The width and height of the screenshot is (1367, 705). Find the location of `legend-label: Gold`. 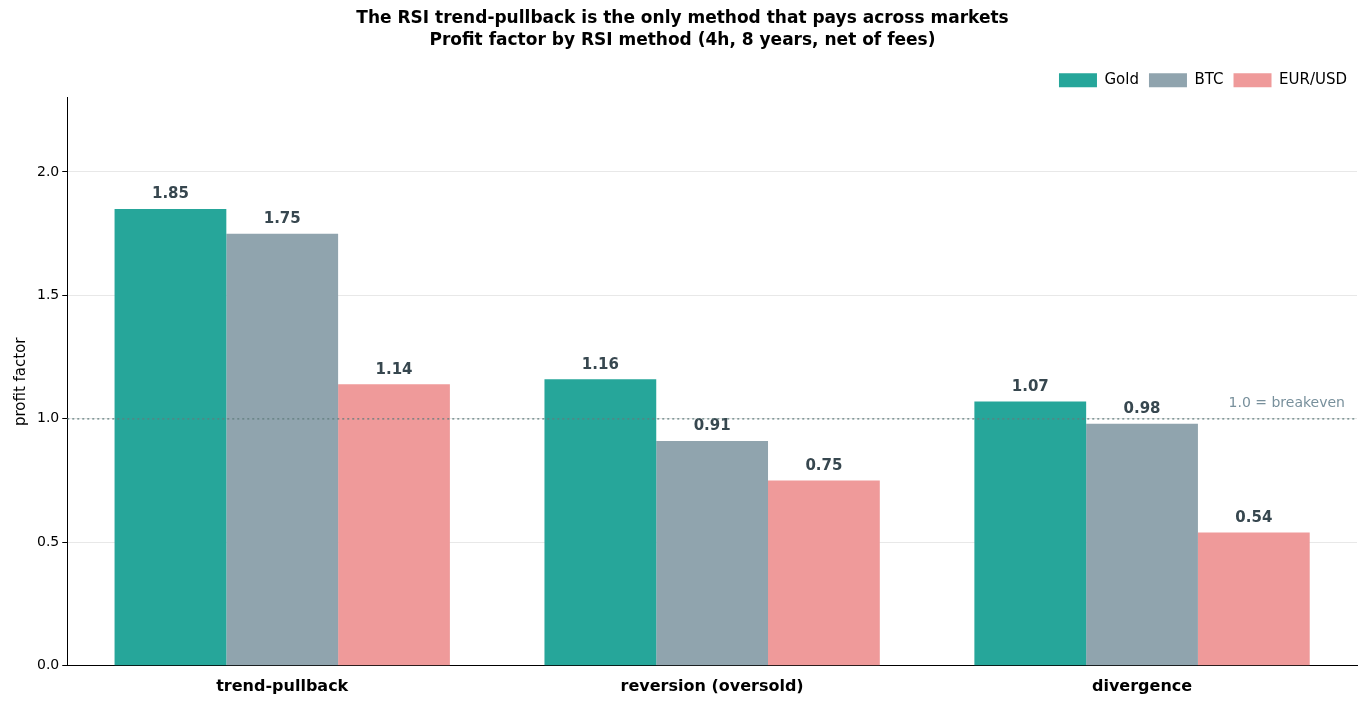

legend-label: Gold is located at coordinates (1121, 79).